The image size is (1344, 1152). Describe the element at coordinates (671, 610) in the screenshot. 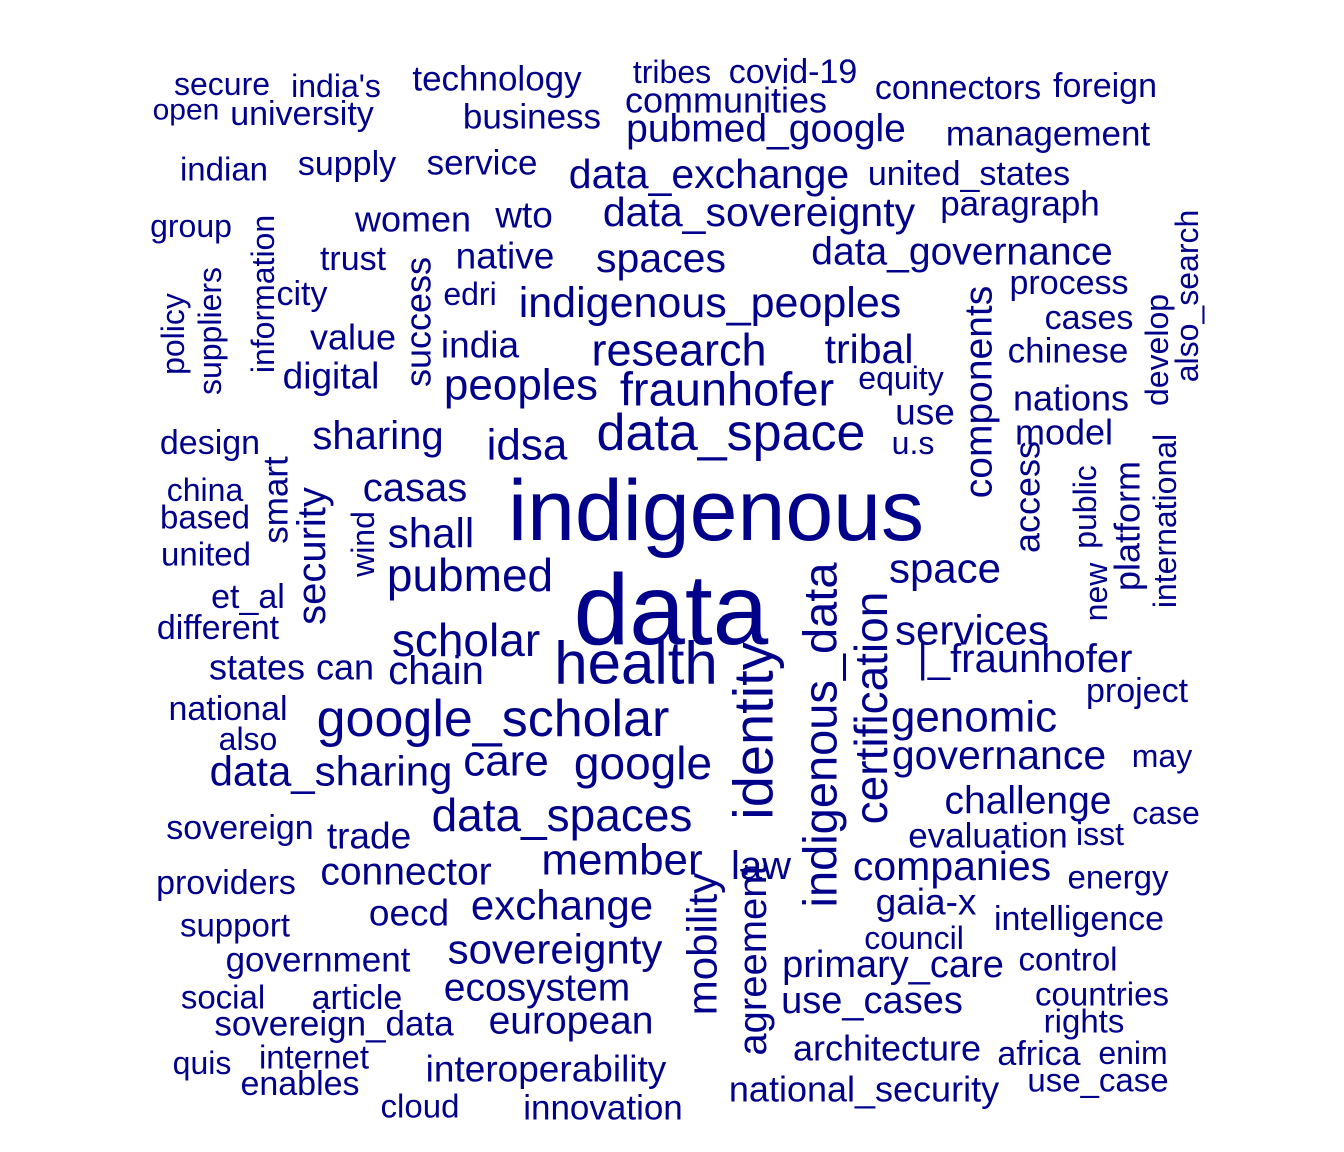

I see `word-data: data` at that location.